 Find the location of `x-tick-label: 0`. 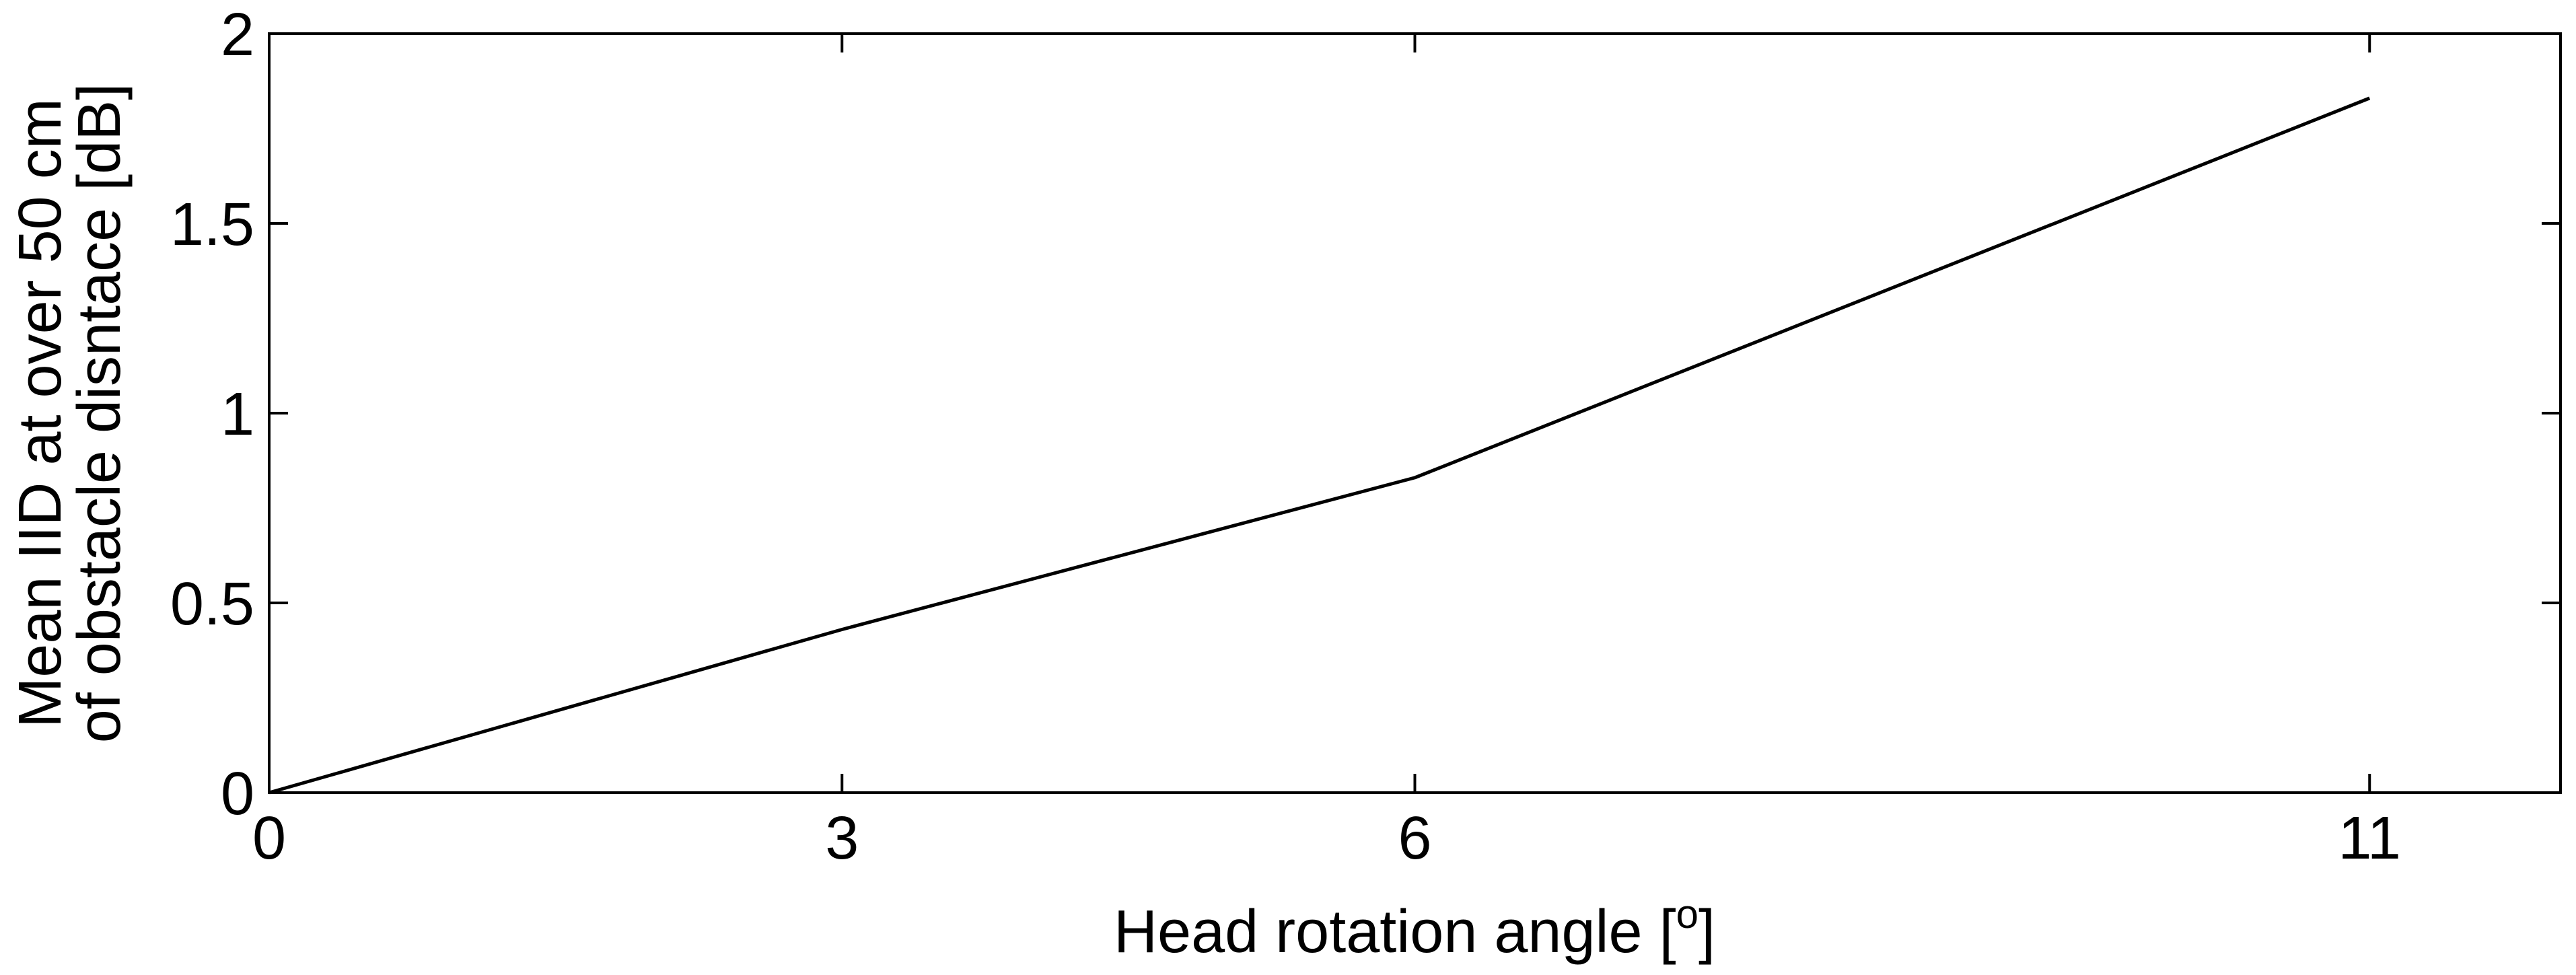

x-tick-label: 0 is located at coordinates (269, 838).